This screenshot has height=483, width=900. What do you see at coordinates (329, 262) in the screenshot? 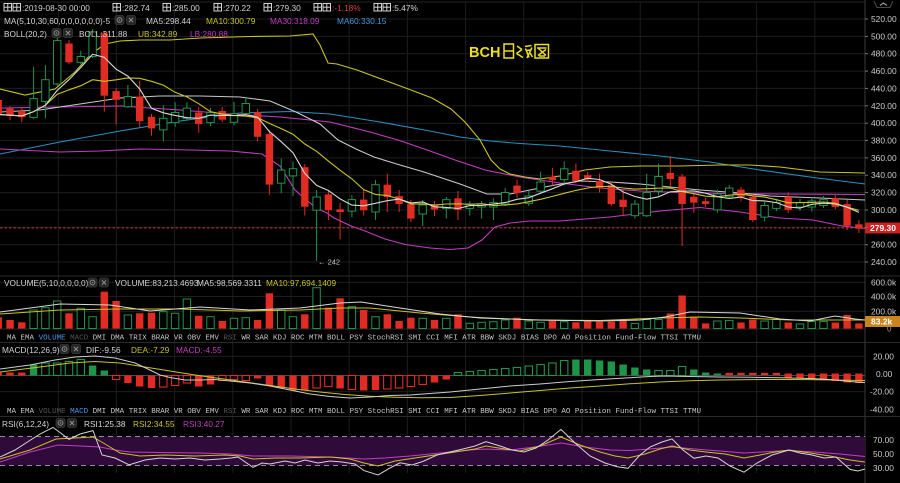
I see `svg-text: ← 242` at bounding box center [329, 262].